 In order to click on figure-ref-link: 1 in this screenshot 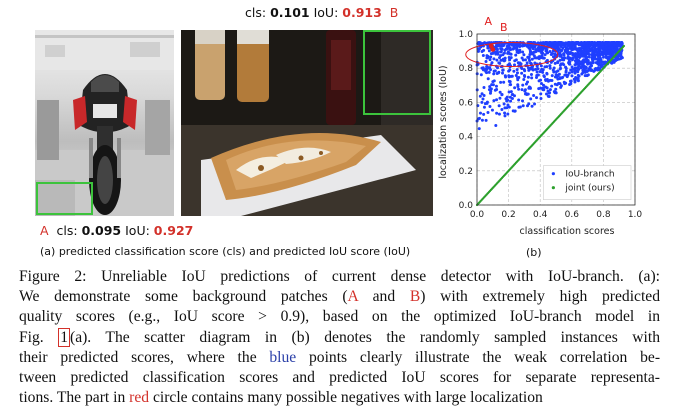, I will do `click(64, 337)`.